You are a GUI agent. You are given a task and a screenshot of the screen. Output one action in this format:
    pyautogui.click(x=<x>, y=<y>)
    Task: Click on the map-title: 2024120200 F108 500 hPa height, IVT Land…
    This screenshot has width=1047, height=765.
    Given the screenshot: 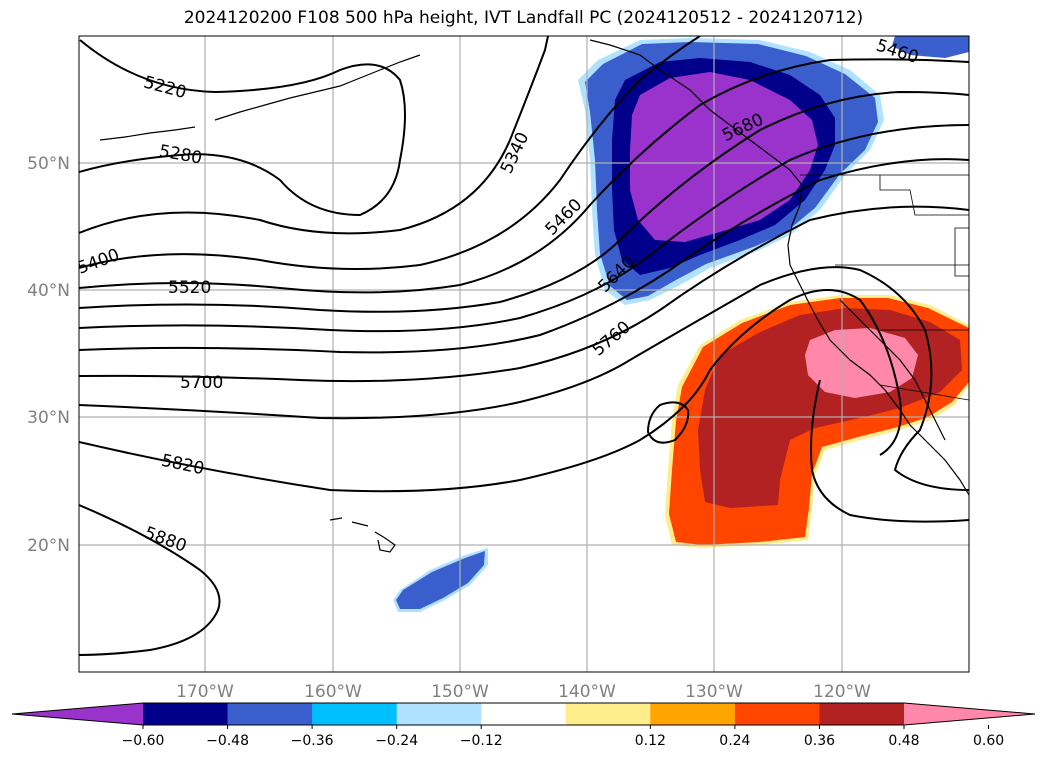 What is the action you would take?
    pyautogui.click(x=523, y=18)
    